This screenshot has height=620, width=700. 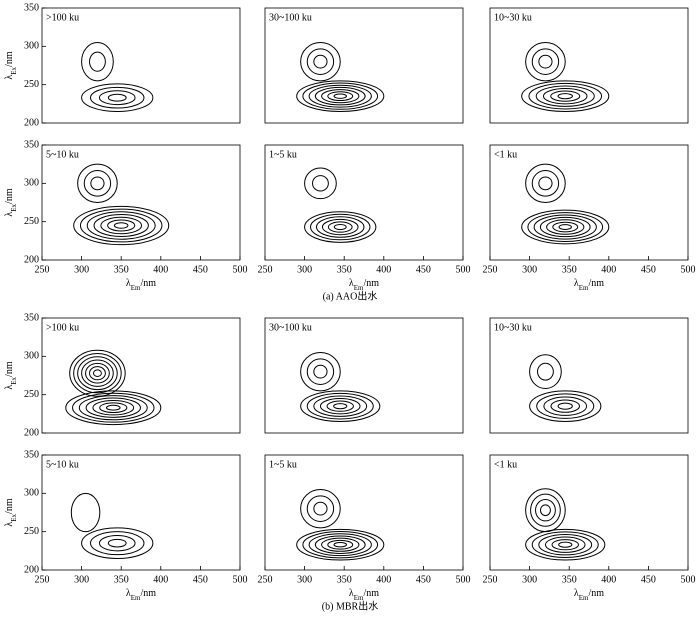 What do you see at coordinates (529, 269) in the screenshot?
I see `x-tick-label: 300` at bounding box center [529, 269].